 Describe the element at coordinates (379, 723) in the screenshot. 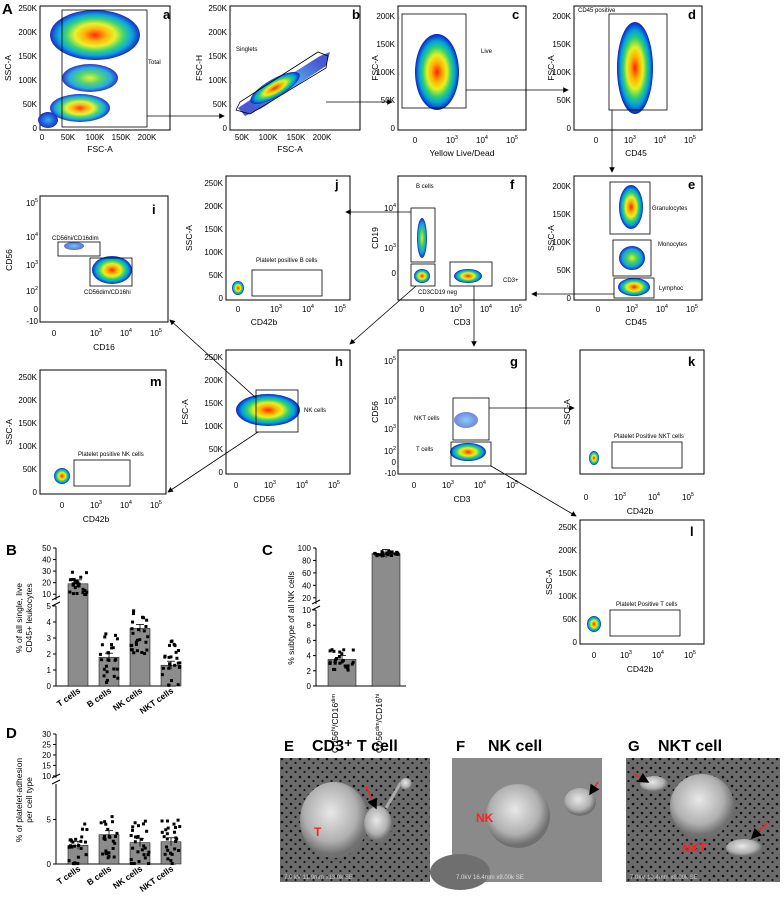

I see `x-tick-label: CD56dim/CD16hi` at that location.